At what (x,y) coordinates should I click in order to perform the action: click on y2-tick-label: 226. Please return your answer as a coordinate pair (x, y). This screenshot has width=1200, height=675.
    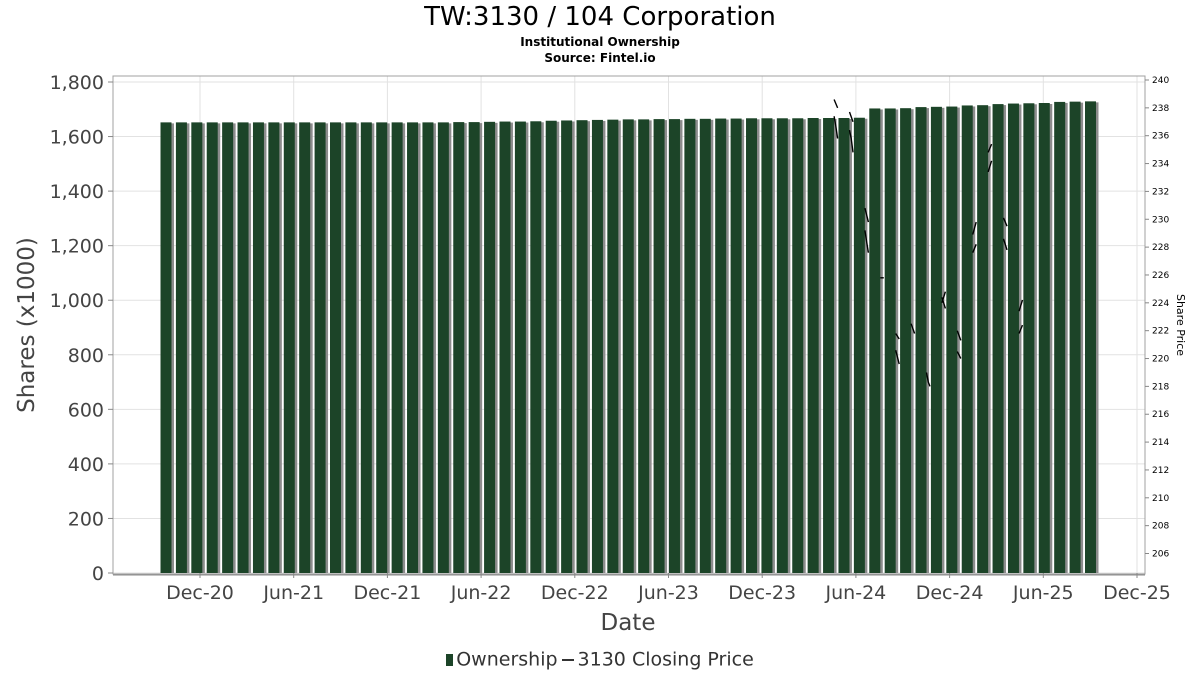
    Looking at the image, I should click on (1160, 276).